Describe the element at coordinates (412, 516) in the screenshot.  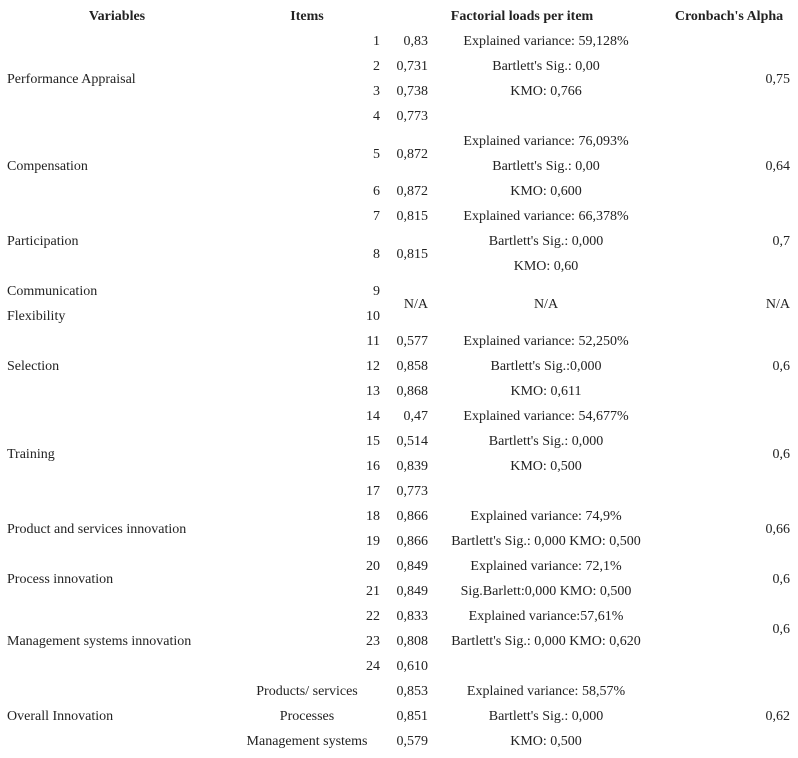
I see `factor-load: 0,866` at that location.